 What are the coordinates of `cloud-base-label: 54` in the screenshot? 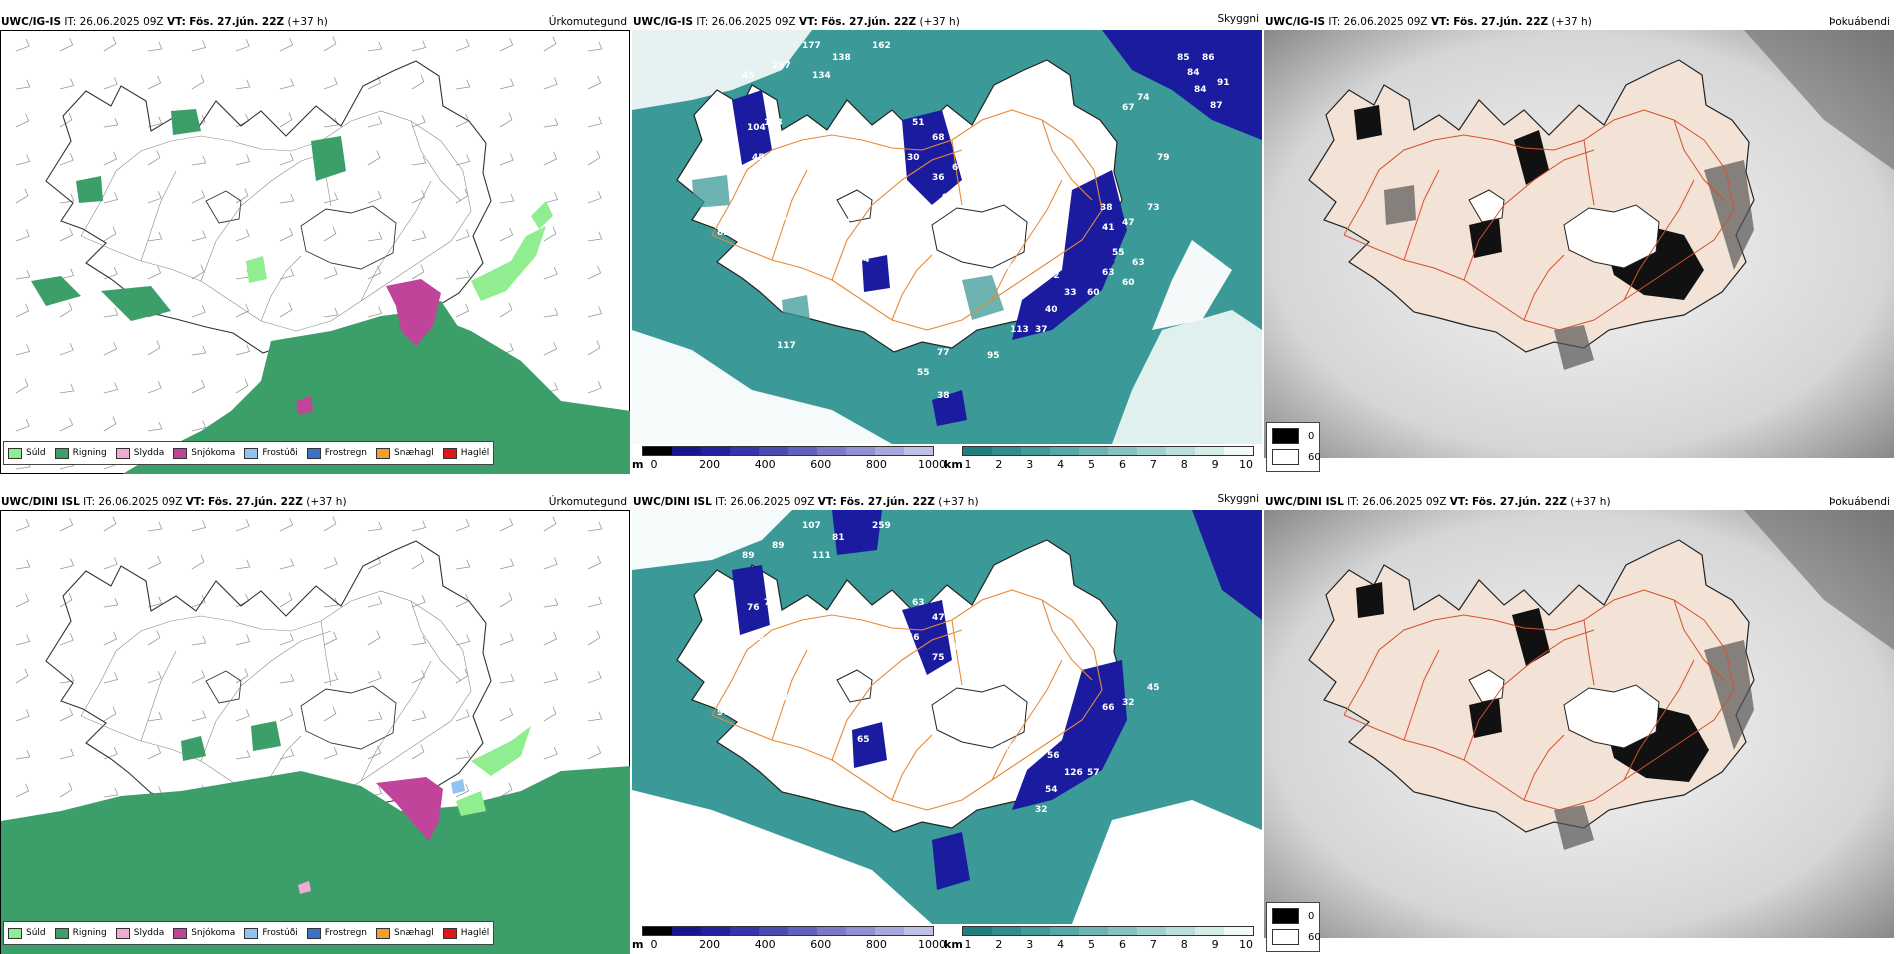 It's located at (1051, 790).